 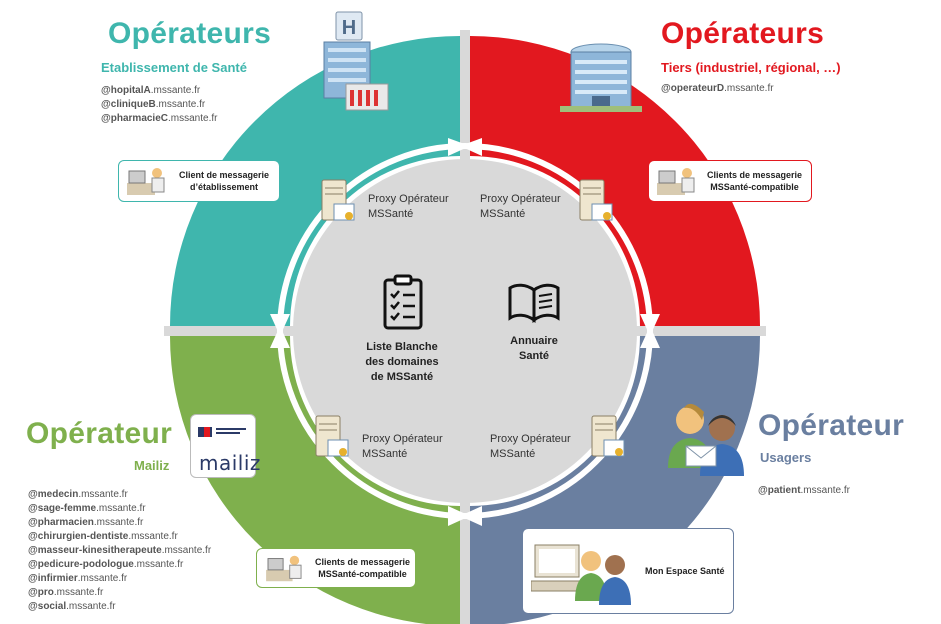 What do you see at coordinates (650, 325) in the screenshot?
I see `arrowhead-right` at bounding box center [650, 325].